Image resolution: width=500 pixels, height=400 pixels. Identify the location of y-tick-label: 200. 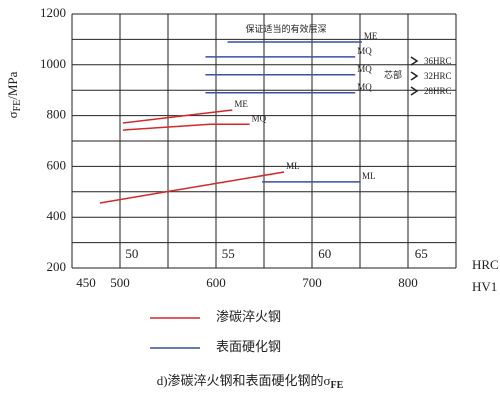
(57, 266).